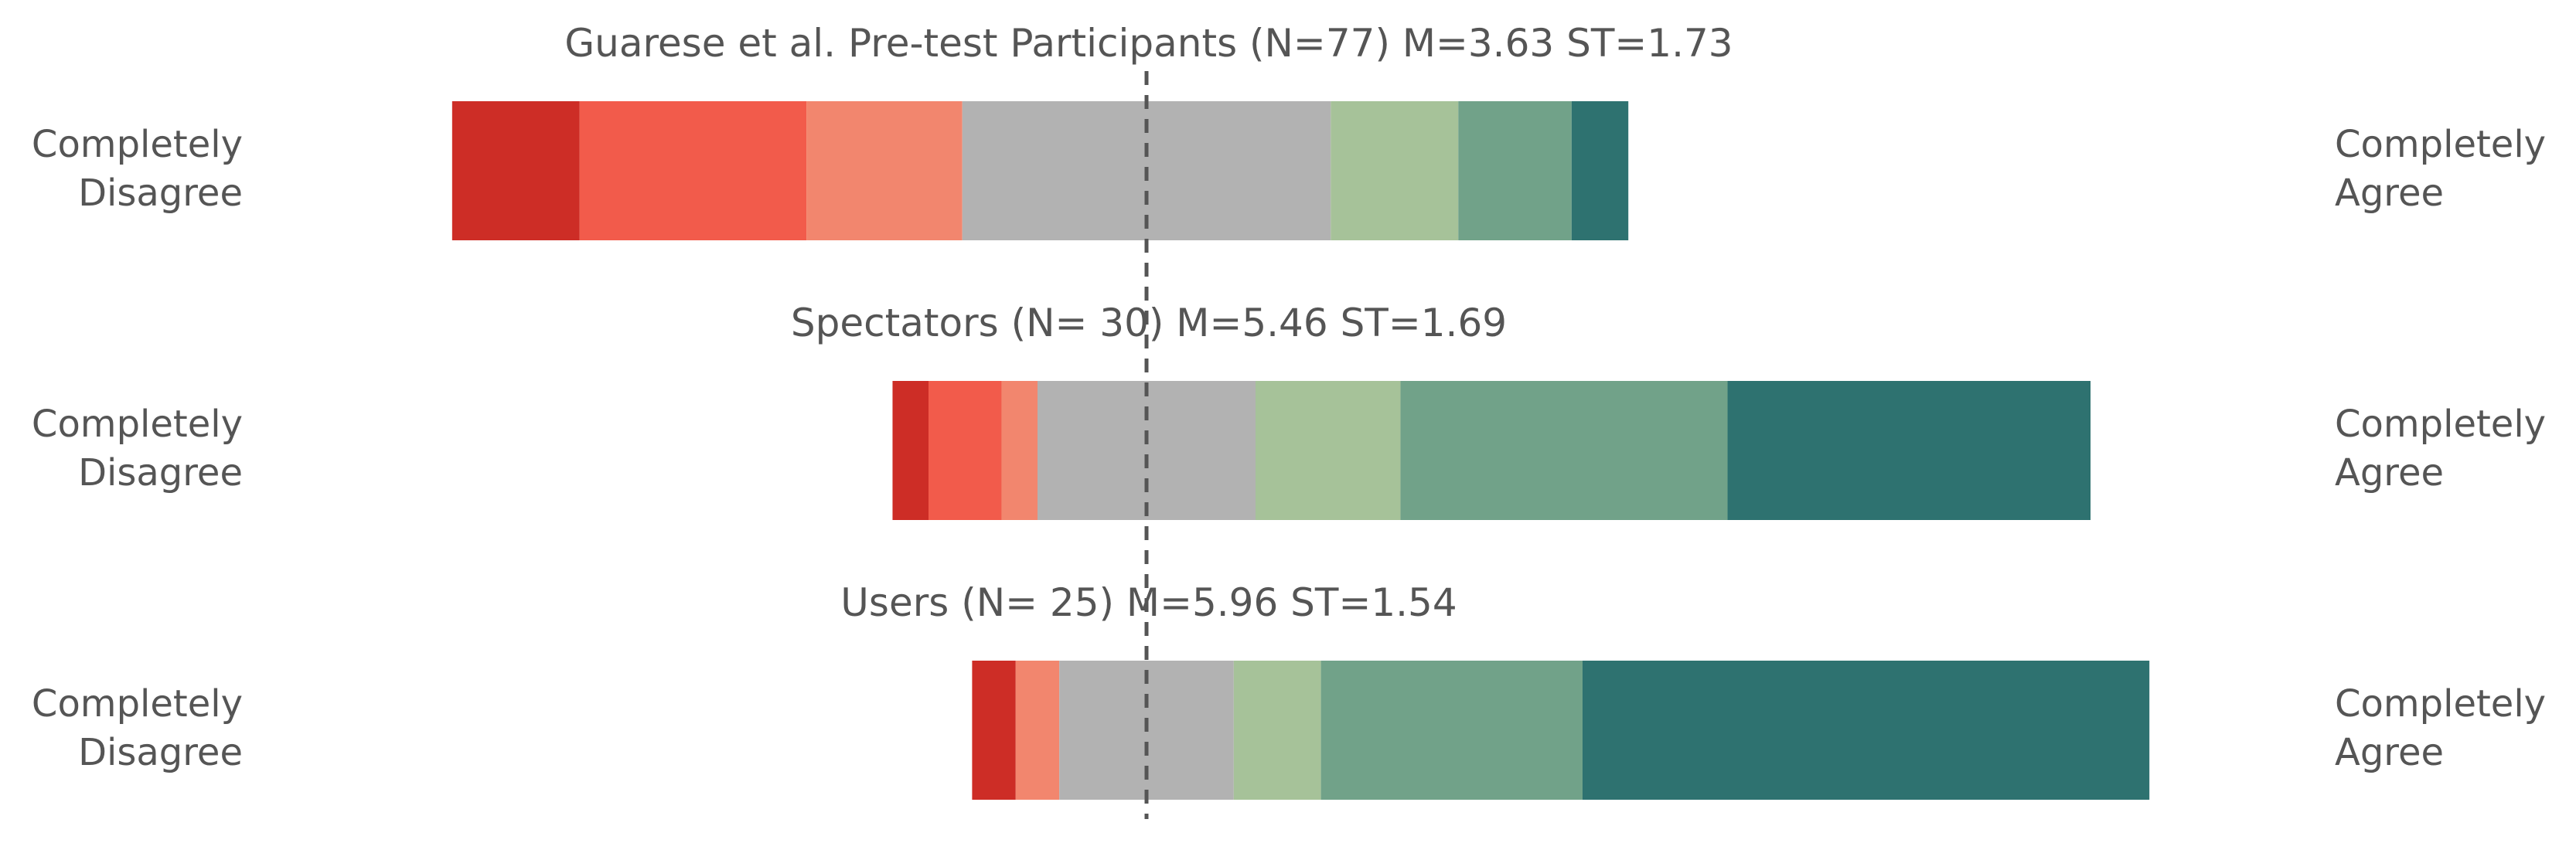 This screenshot has height=843, width=2576. Describe the element at coordinates (1149, 323) in the screenshot. I see `group-title-2: Spectators (N= 30) M=5.46 ST=1.69` at that location.